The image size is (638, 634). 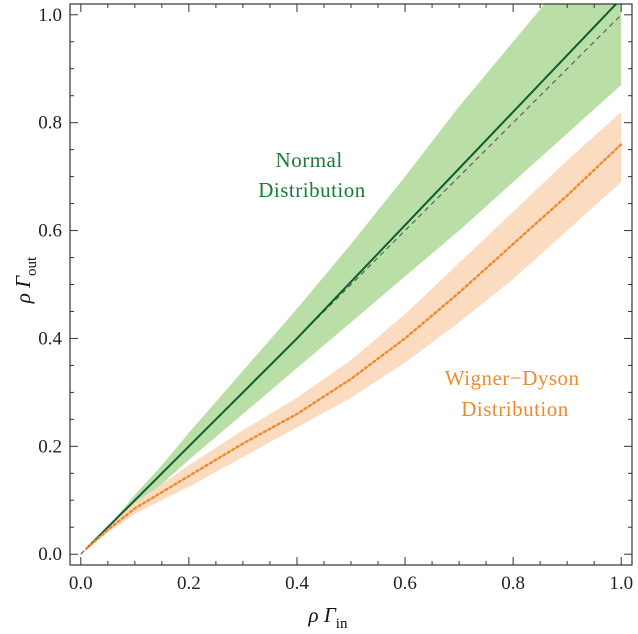 What do you see at coordinates (513, 583) in the screenshot?
I see `x-tick-label: 0.8` at bounding box center [513, 583].